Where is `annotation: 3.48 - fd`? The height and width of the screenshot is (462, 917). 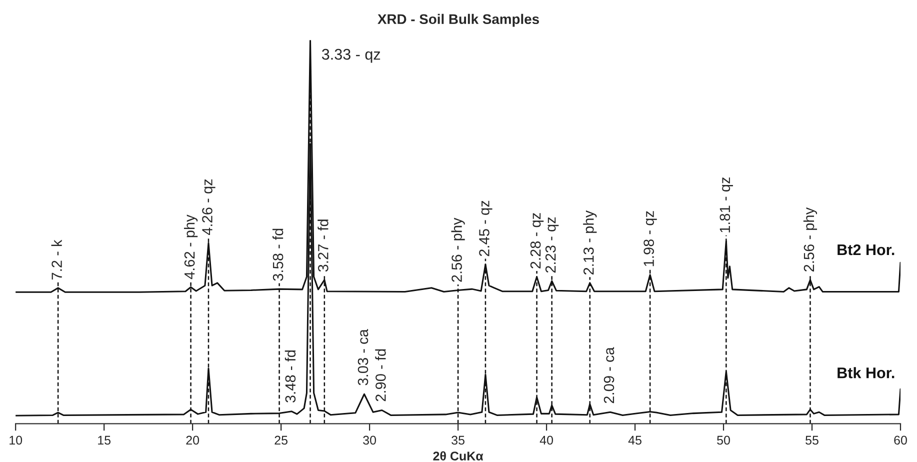 annotation: 3.48 - fd is located at coordinates (290, 376).